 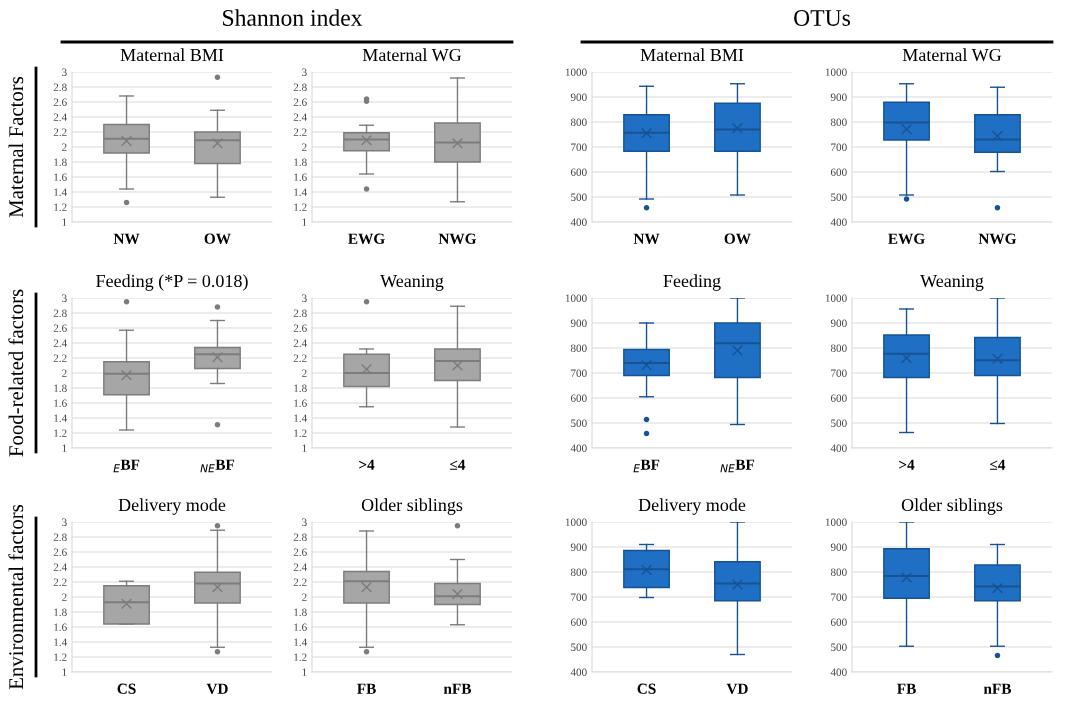 I want to click on x-tick-label: >4, so click(x=907, y=464).